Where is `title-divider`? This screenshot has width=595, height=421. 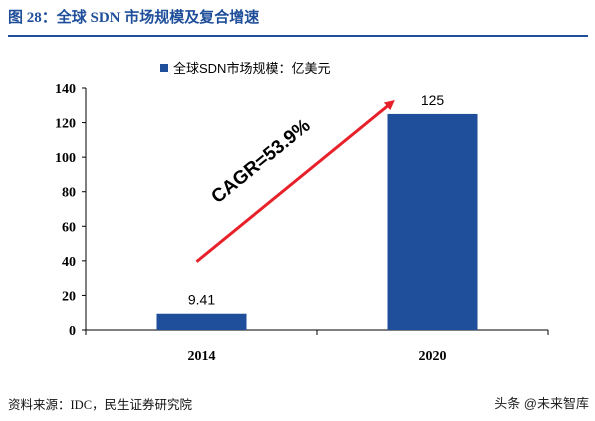
title-divider is located at coordinates (298, 36).